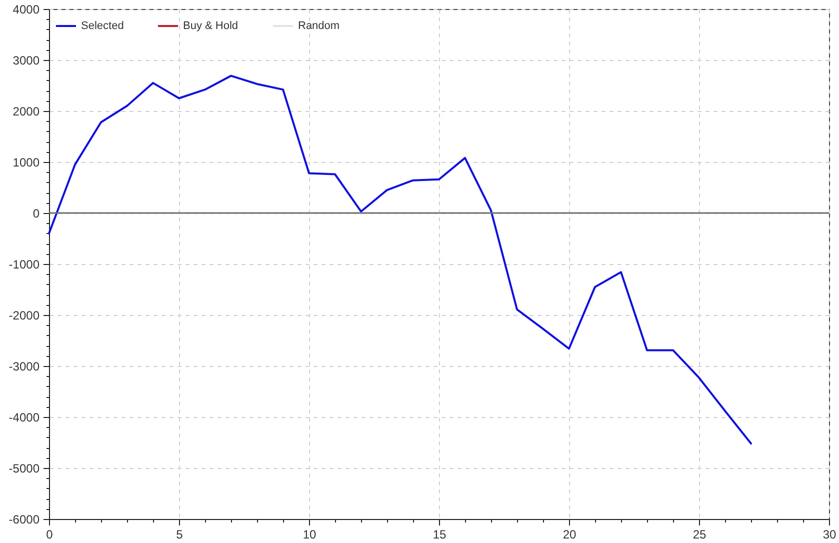 Image resolution: width=839 pixels, height=543 pixels. I want to click on legend-label: Buy & Hold, so click(210, 26).